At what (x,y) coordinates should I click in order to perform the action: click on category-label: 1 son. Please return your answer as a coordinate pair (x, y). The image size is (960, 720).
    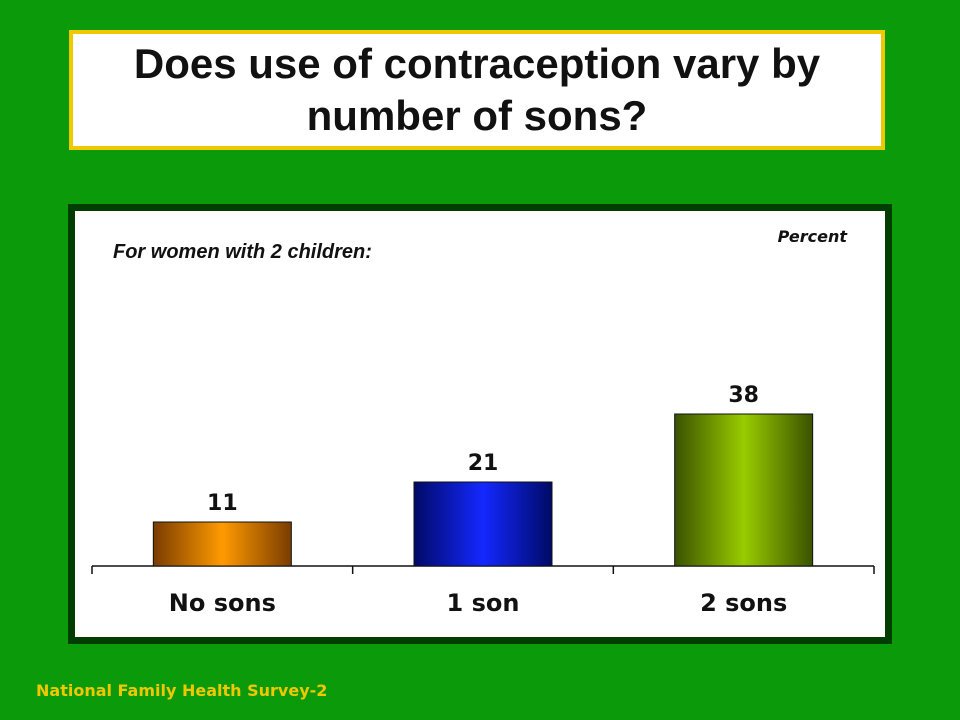
    Looking at the image, I should click on (483, 603).